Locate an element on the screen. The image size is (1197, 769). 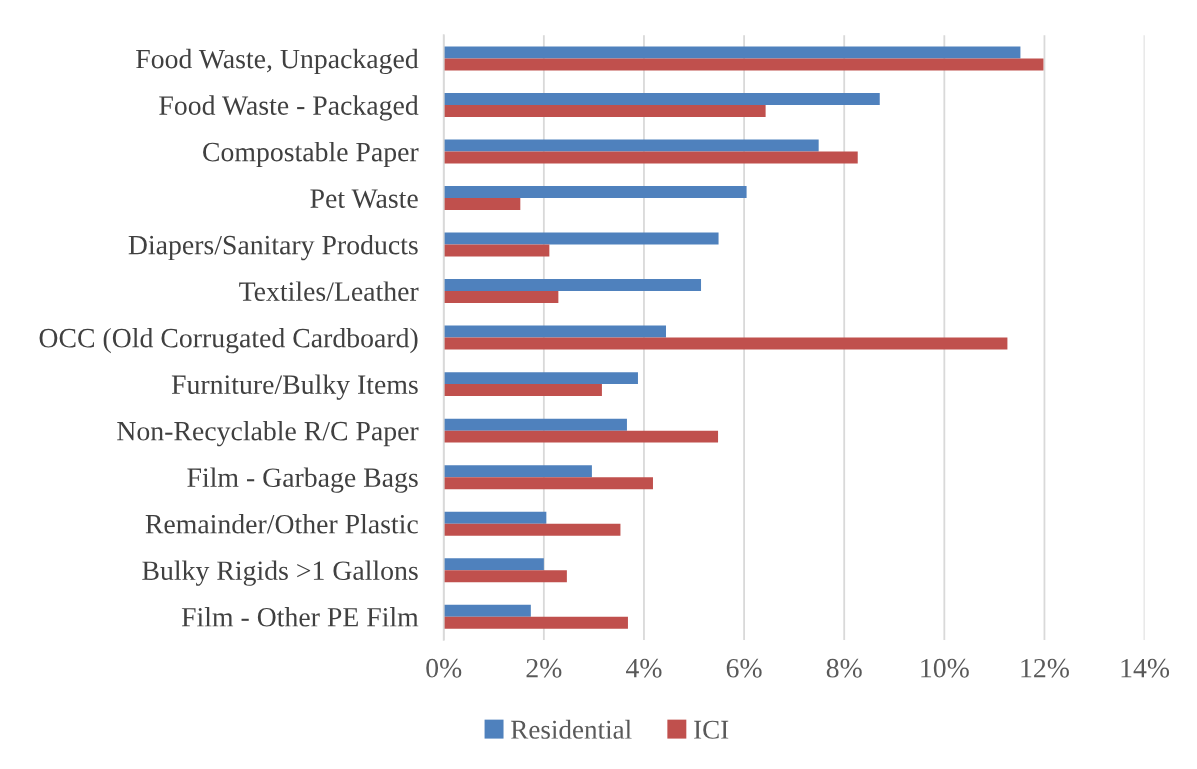
y-tick-label: Compostable Paper is located at coordinates (311, 154).